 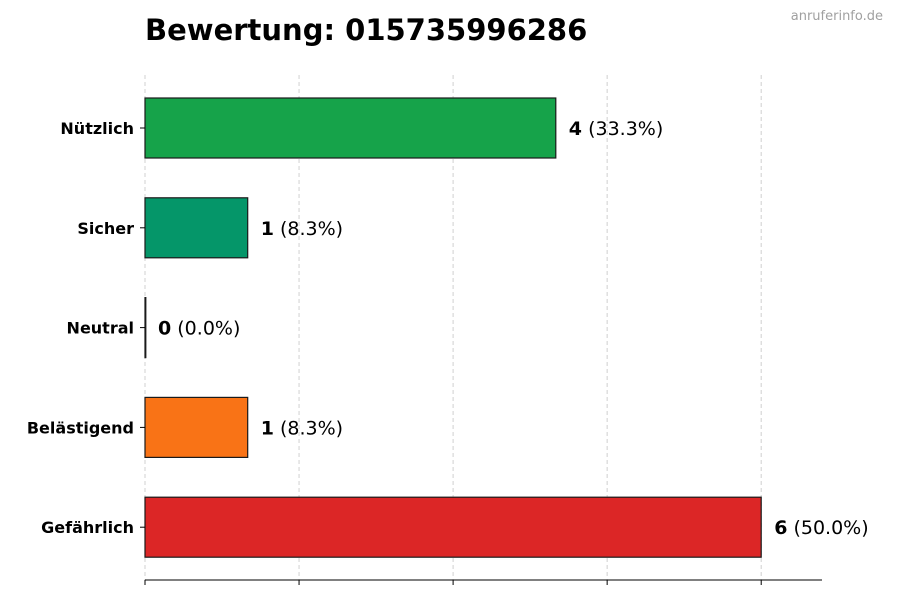 What do you see at coordinates (366, 30) in the screenshot?
I see `chart-title: Bewertung: 015735996286` at bounding box center [366, 30].